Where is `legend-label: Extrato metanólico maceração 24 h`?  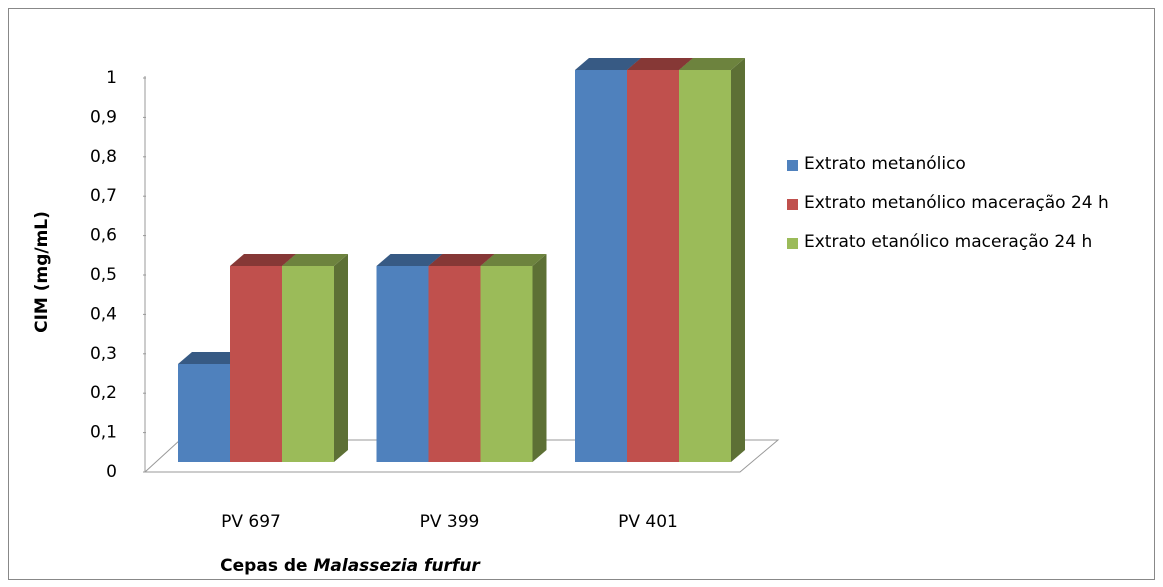 legend-label: Extrato metanólico maceração 24 h is located at coordinates (956, 203).